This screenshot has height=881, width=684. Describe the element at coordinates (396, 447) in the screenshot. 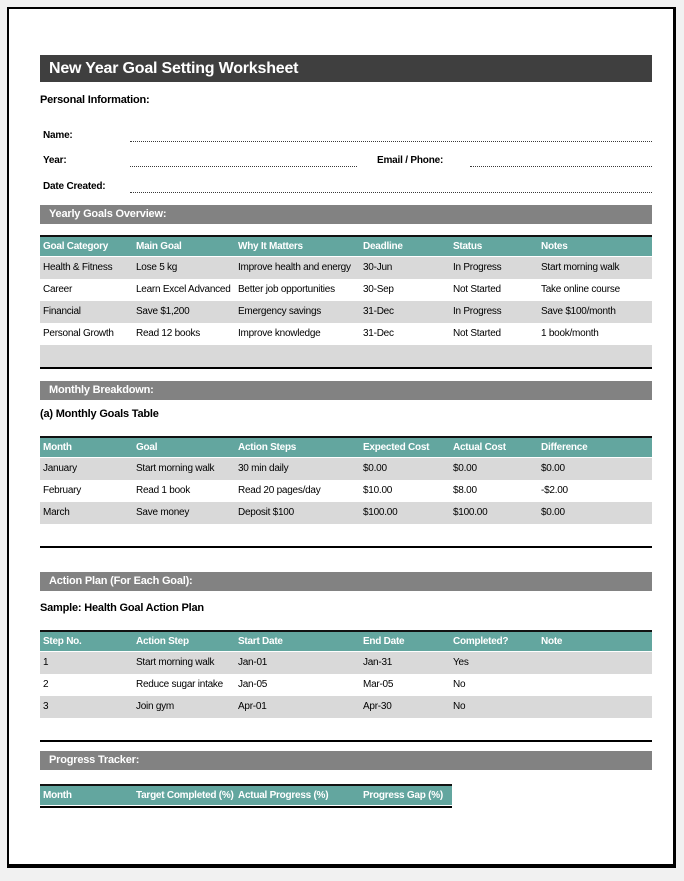

I see `column-header-cell: Expected Cost` at that location.